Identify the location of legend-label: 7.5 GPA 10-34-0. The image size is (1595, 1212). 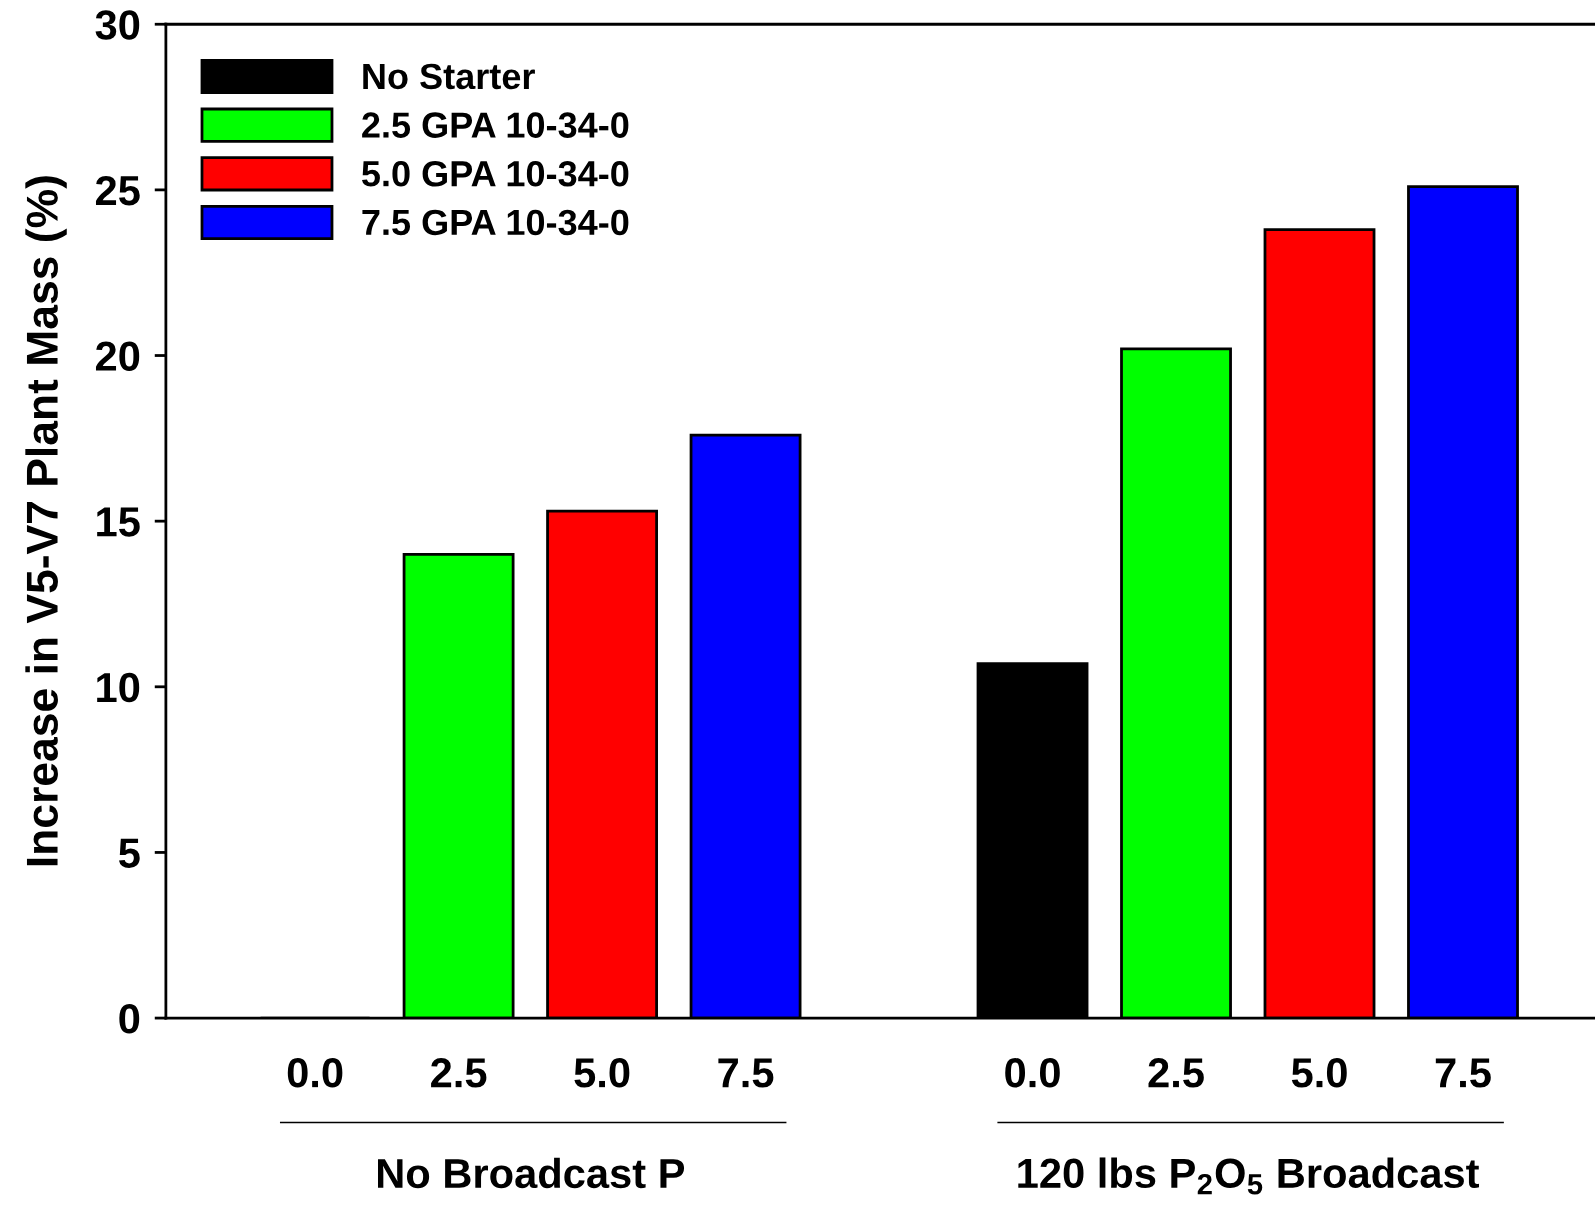
(495, 222).